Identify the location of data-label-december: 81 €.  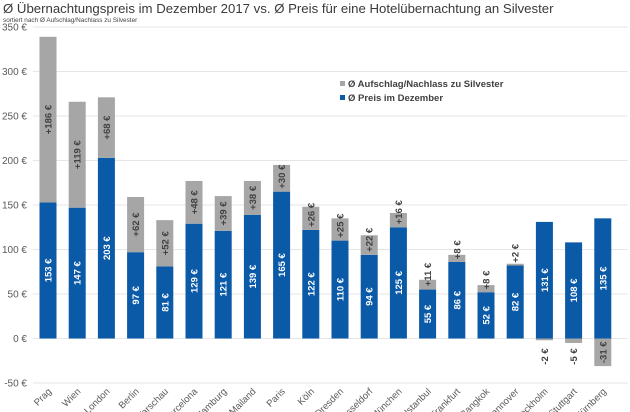
(165, 301).